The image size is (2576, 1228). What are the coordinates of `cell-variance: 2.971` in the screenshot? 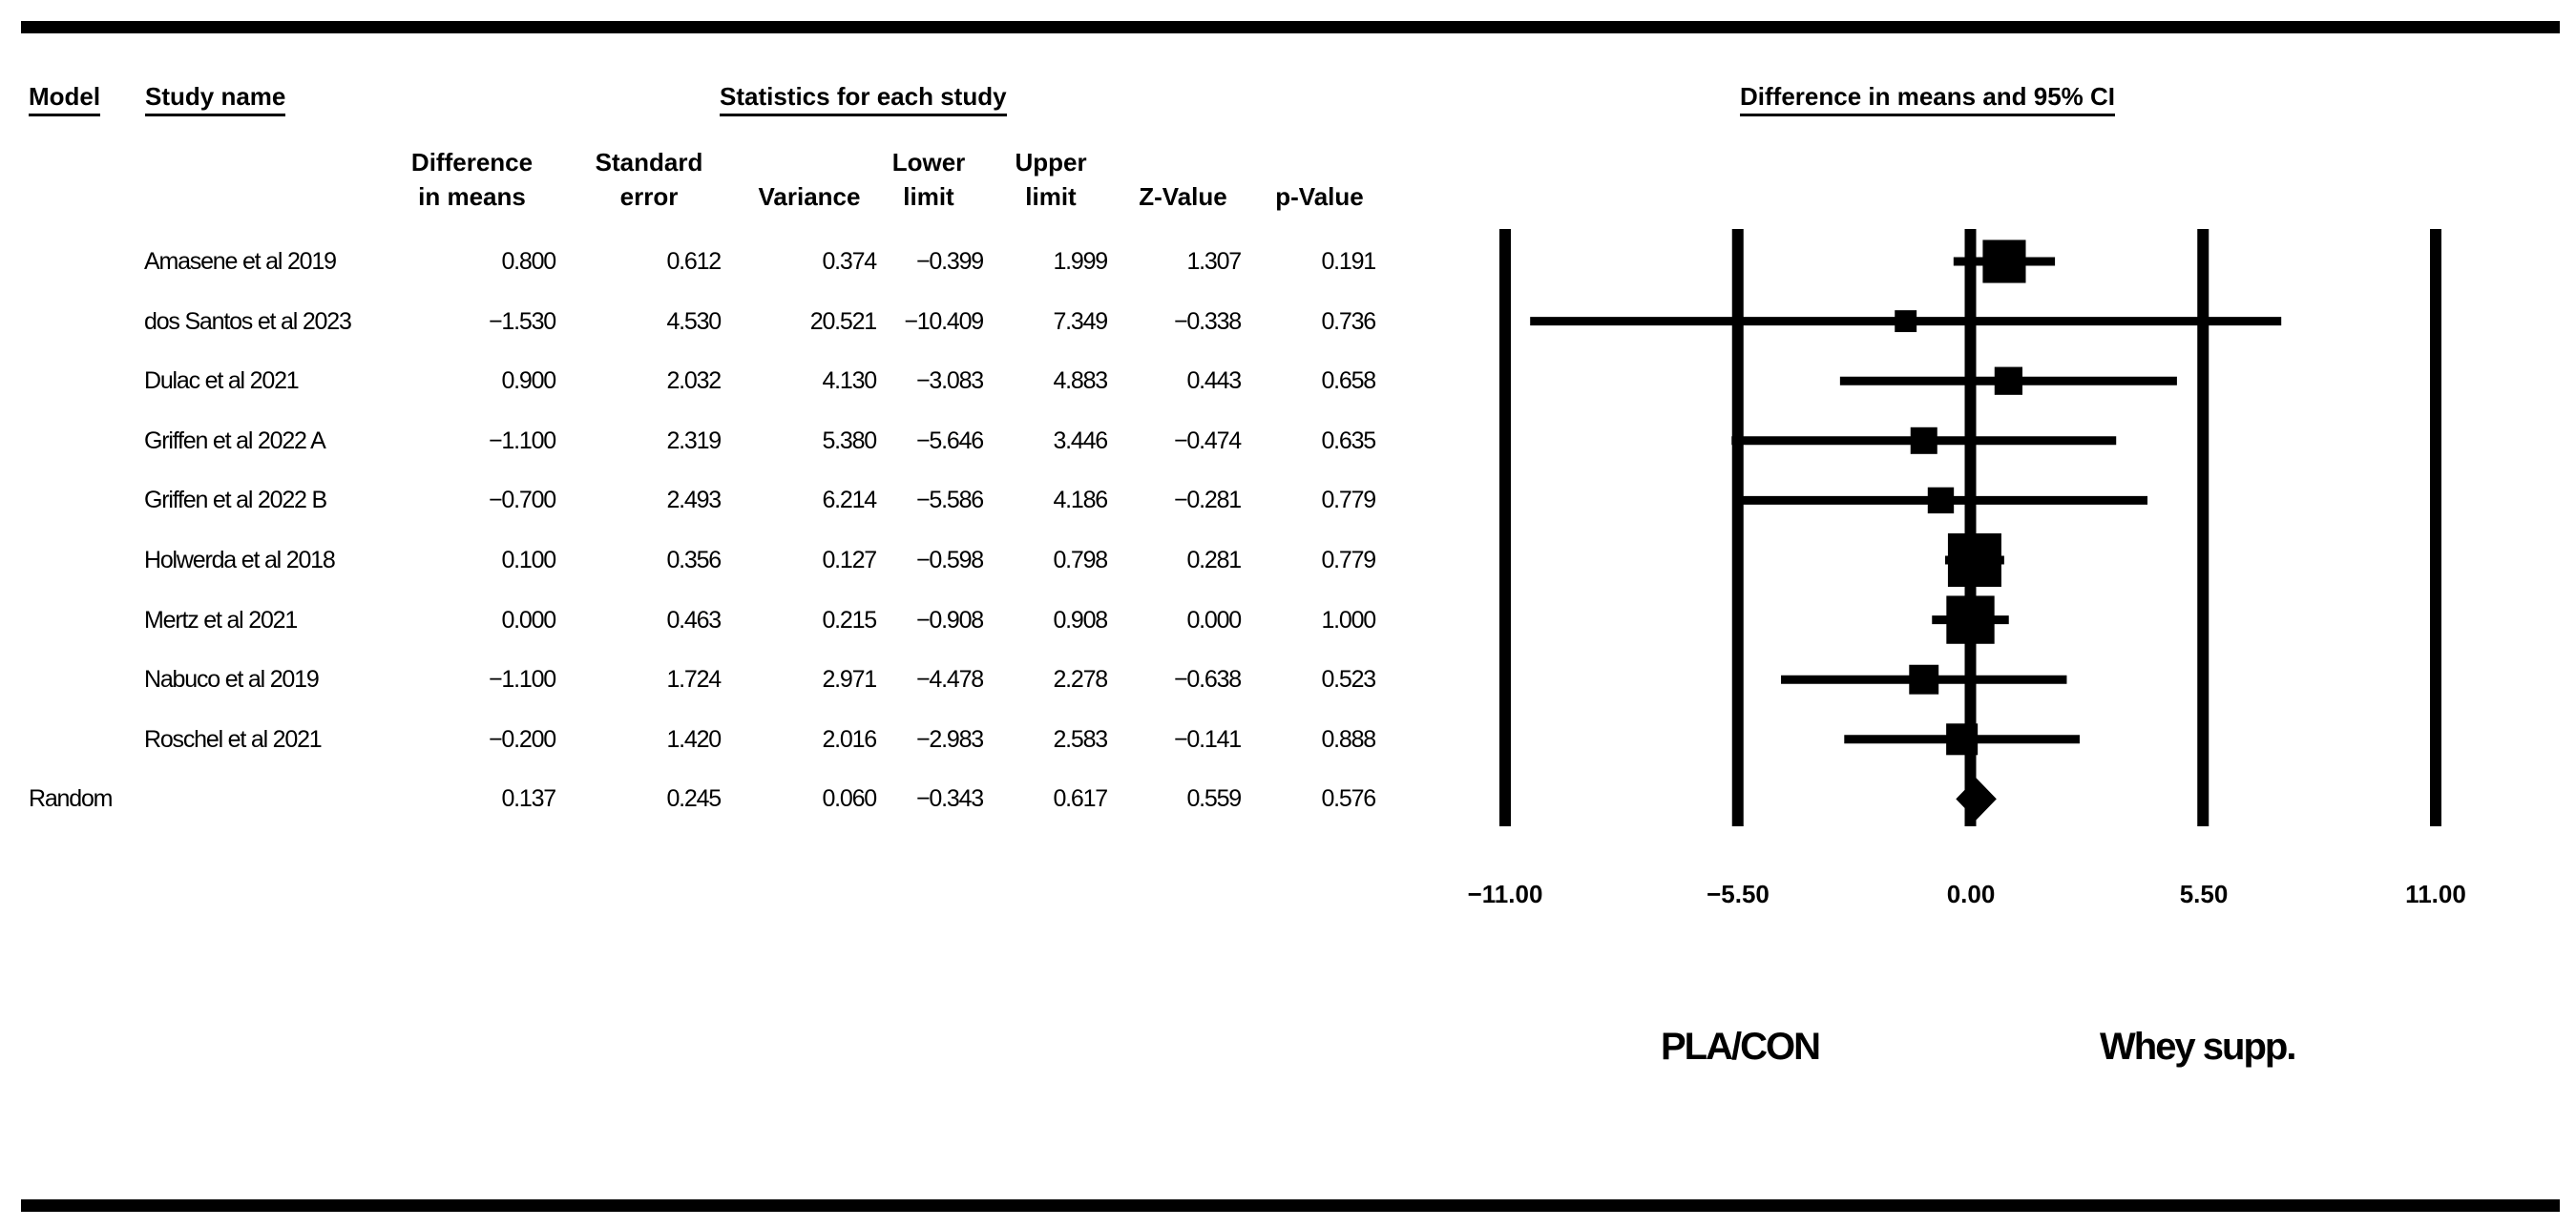 It's located at (849, 680).